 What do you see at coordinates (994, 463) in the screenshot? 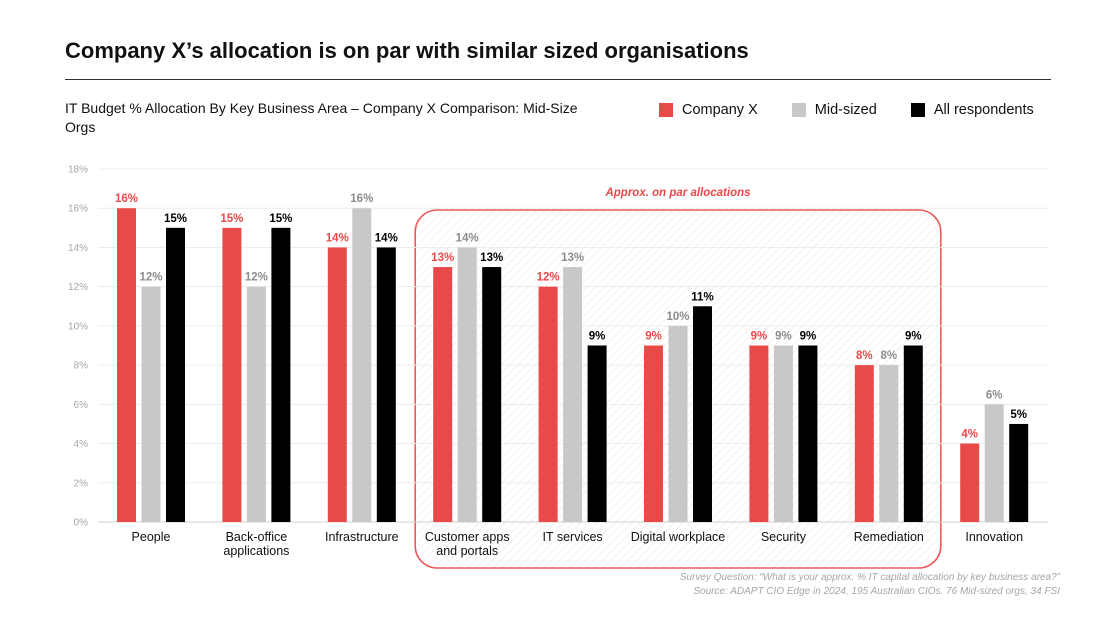
I see `bar-mid-sized-innovation` at bounding box center [994, 463].